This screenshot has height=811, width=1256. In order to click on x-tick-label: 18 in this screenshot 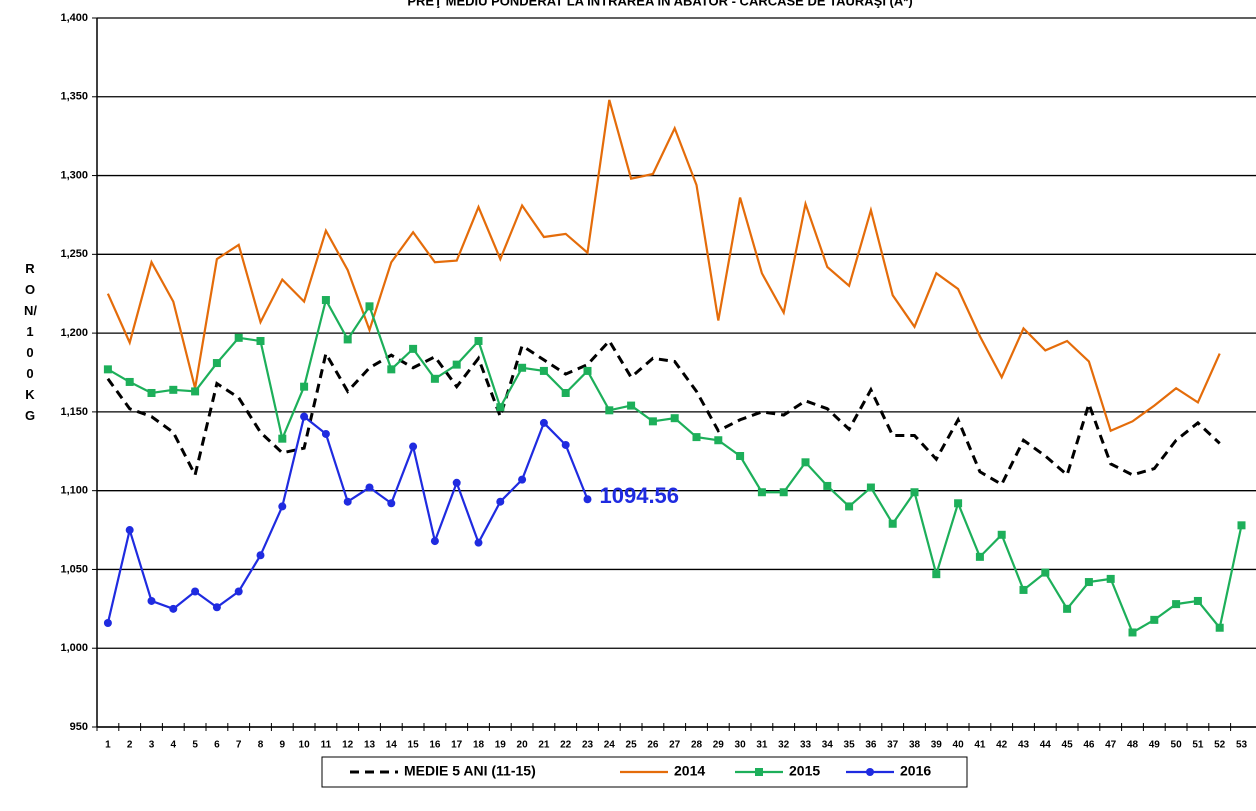, I will do `click(479, 745)`.